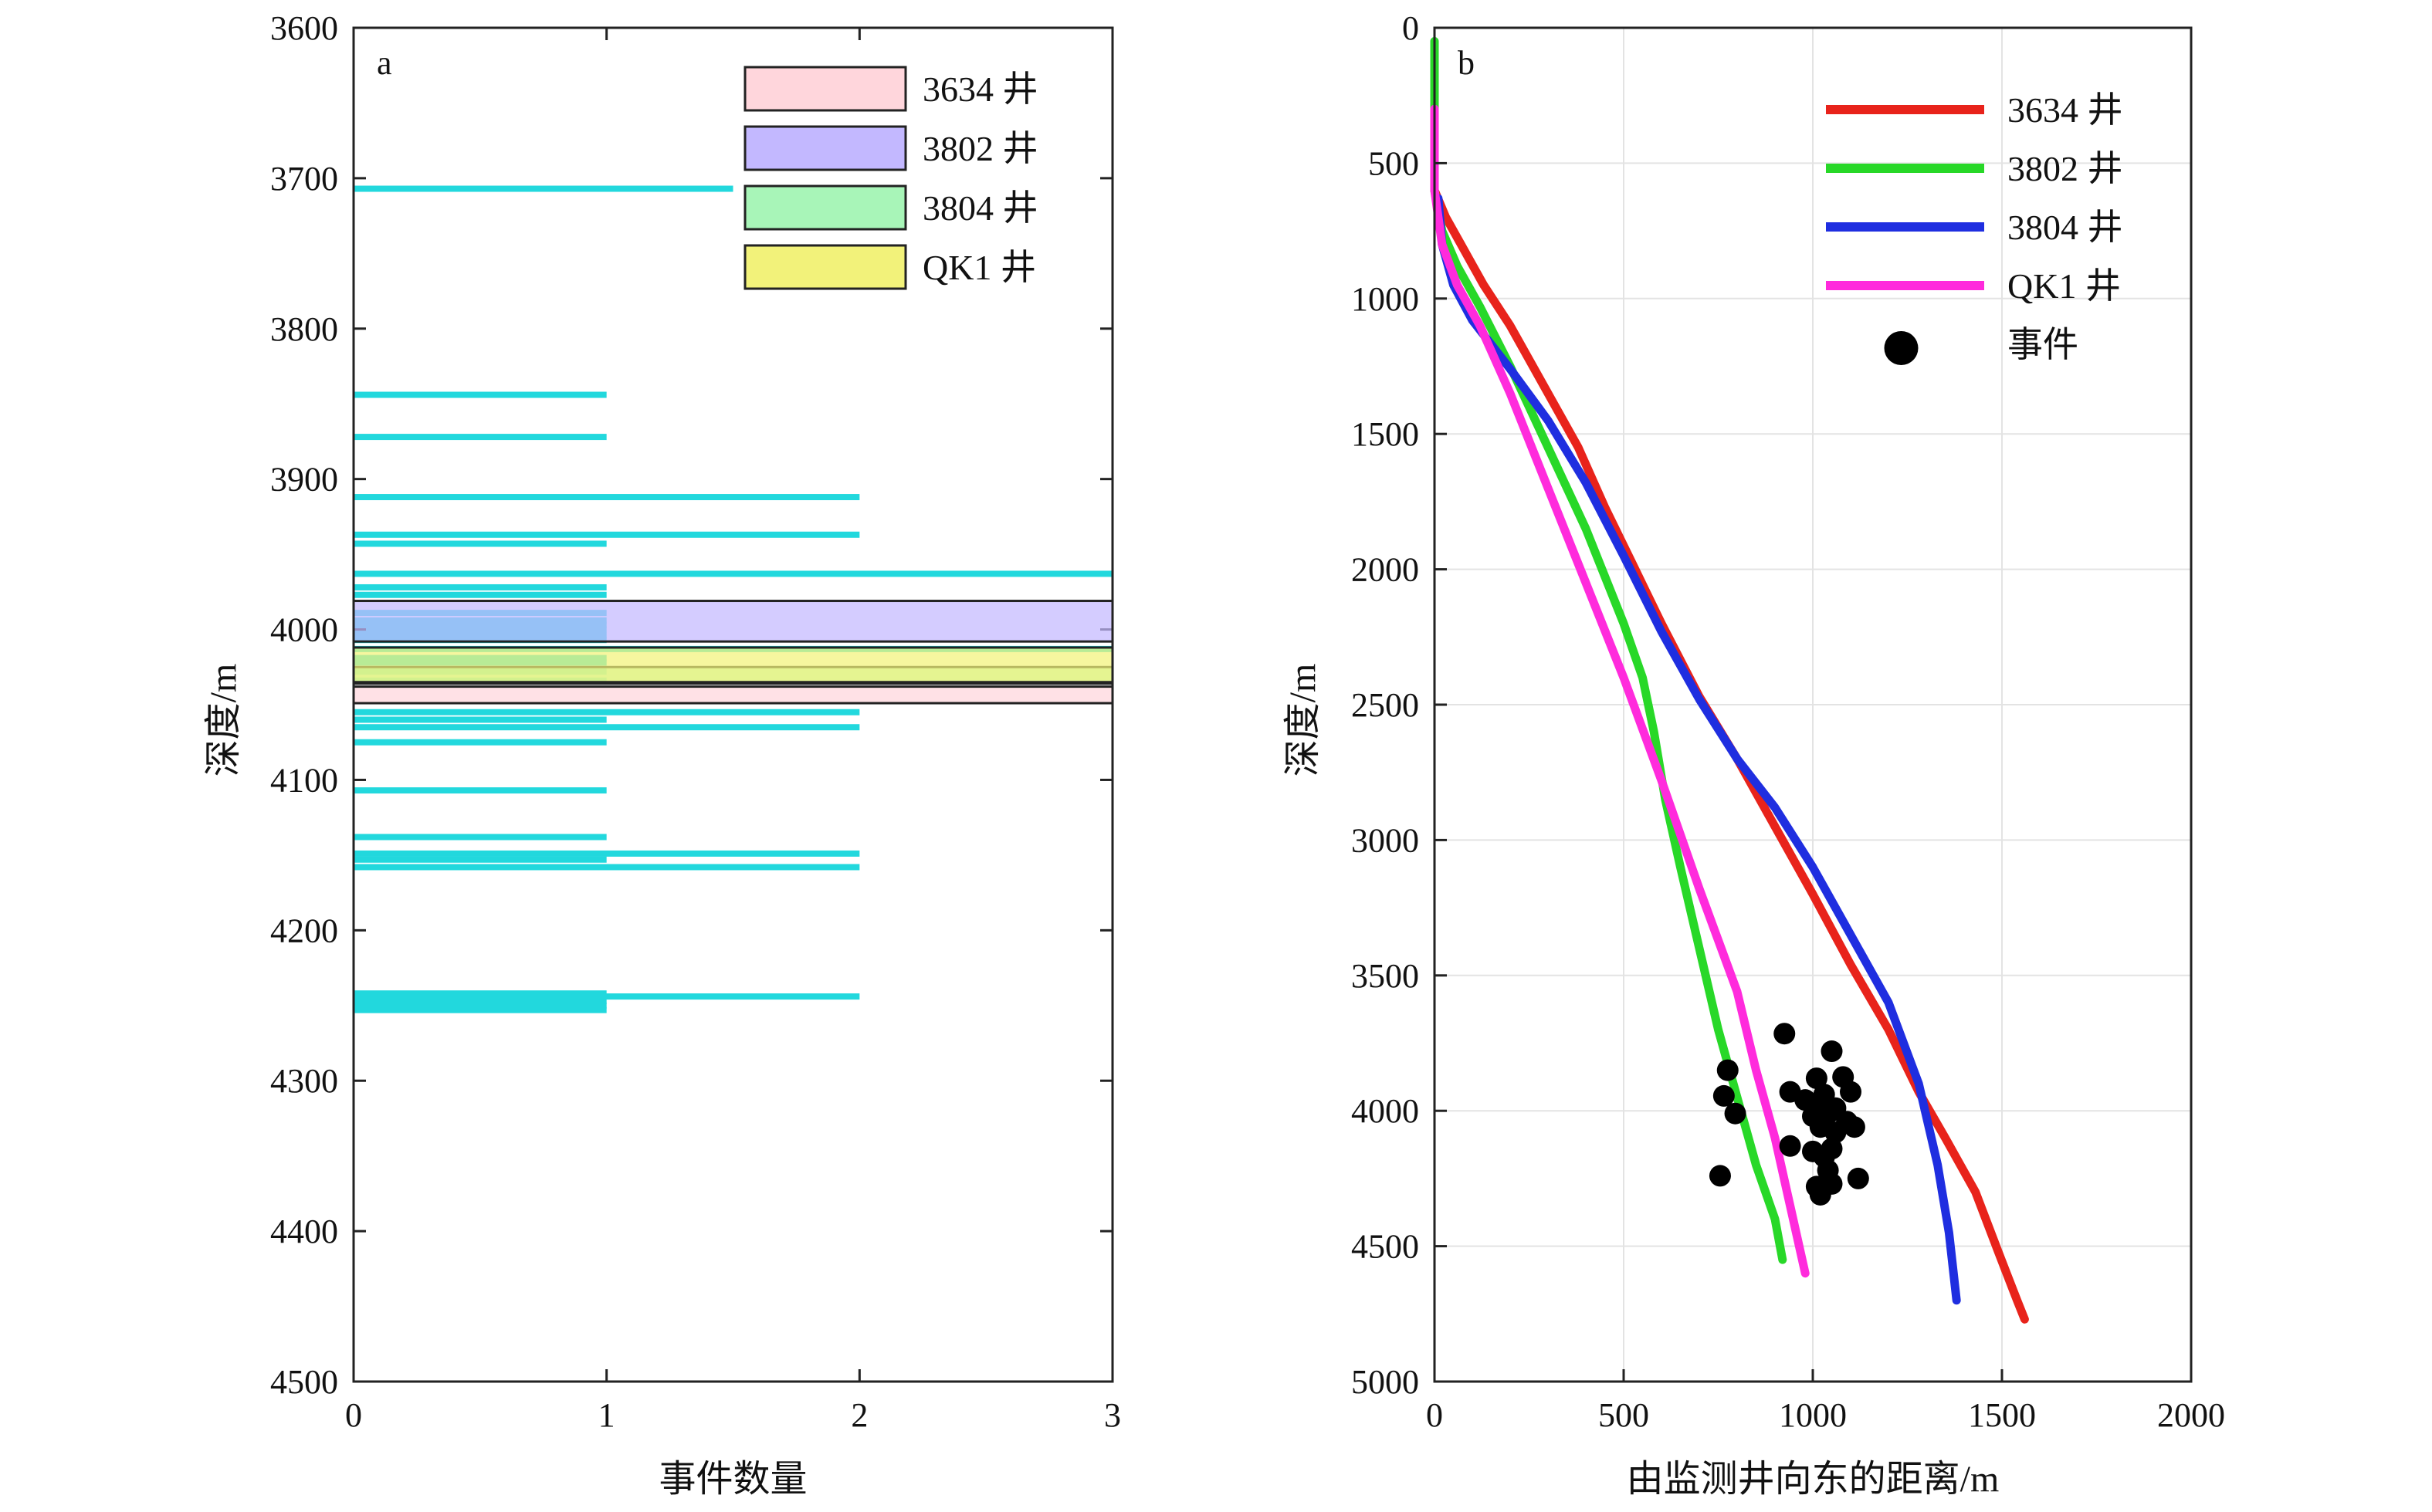 Image resolution: width=2432 pixels, height=1512 pixels. I want to click on panel-a-x-axis-title: 事件数量, so click(733, 1479).